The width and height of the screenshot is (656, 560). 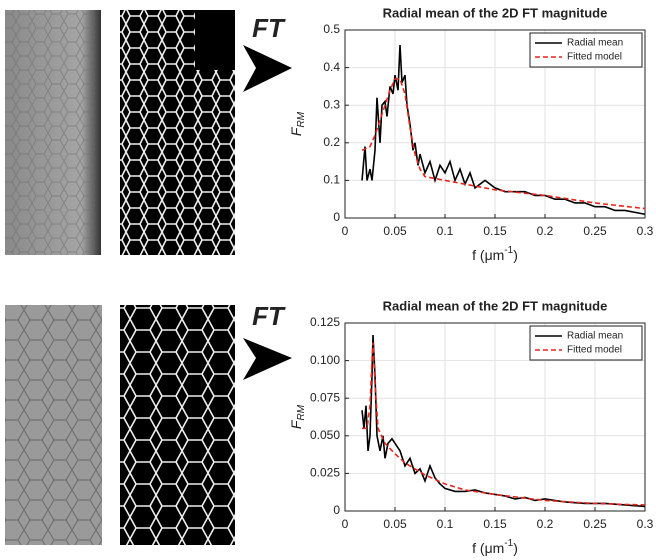 What do you see at coordinates (177, 425) in the screenshot?
I see `segmented-image` at bounding box center [177, 425].